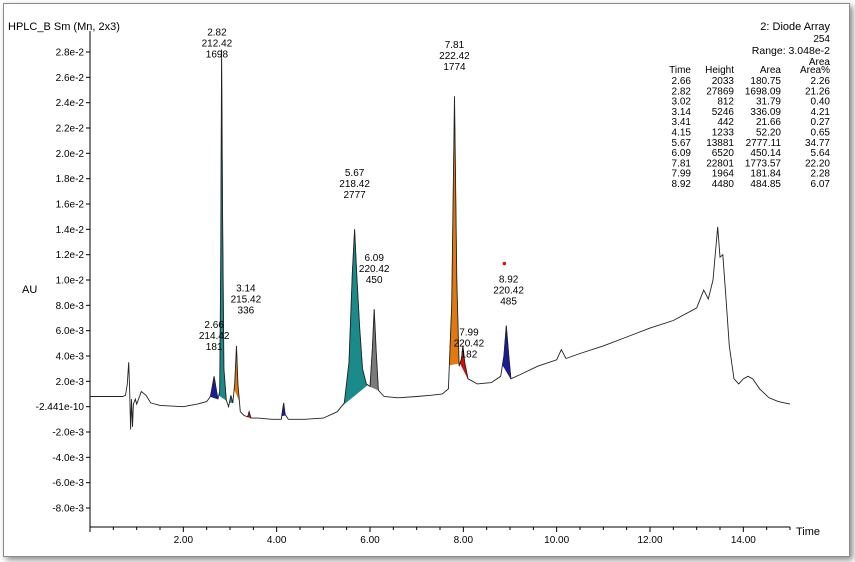  What do you see at coordinates (682, 174) in the screenshot?
I see `table-cell: 7.99` at bounding box center [682, 174].